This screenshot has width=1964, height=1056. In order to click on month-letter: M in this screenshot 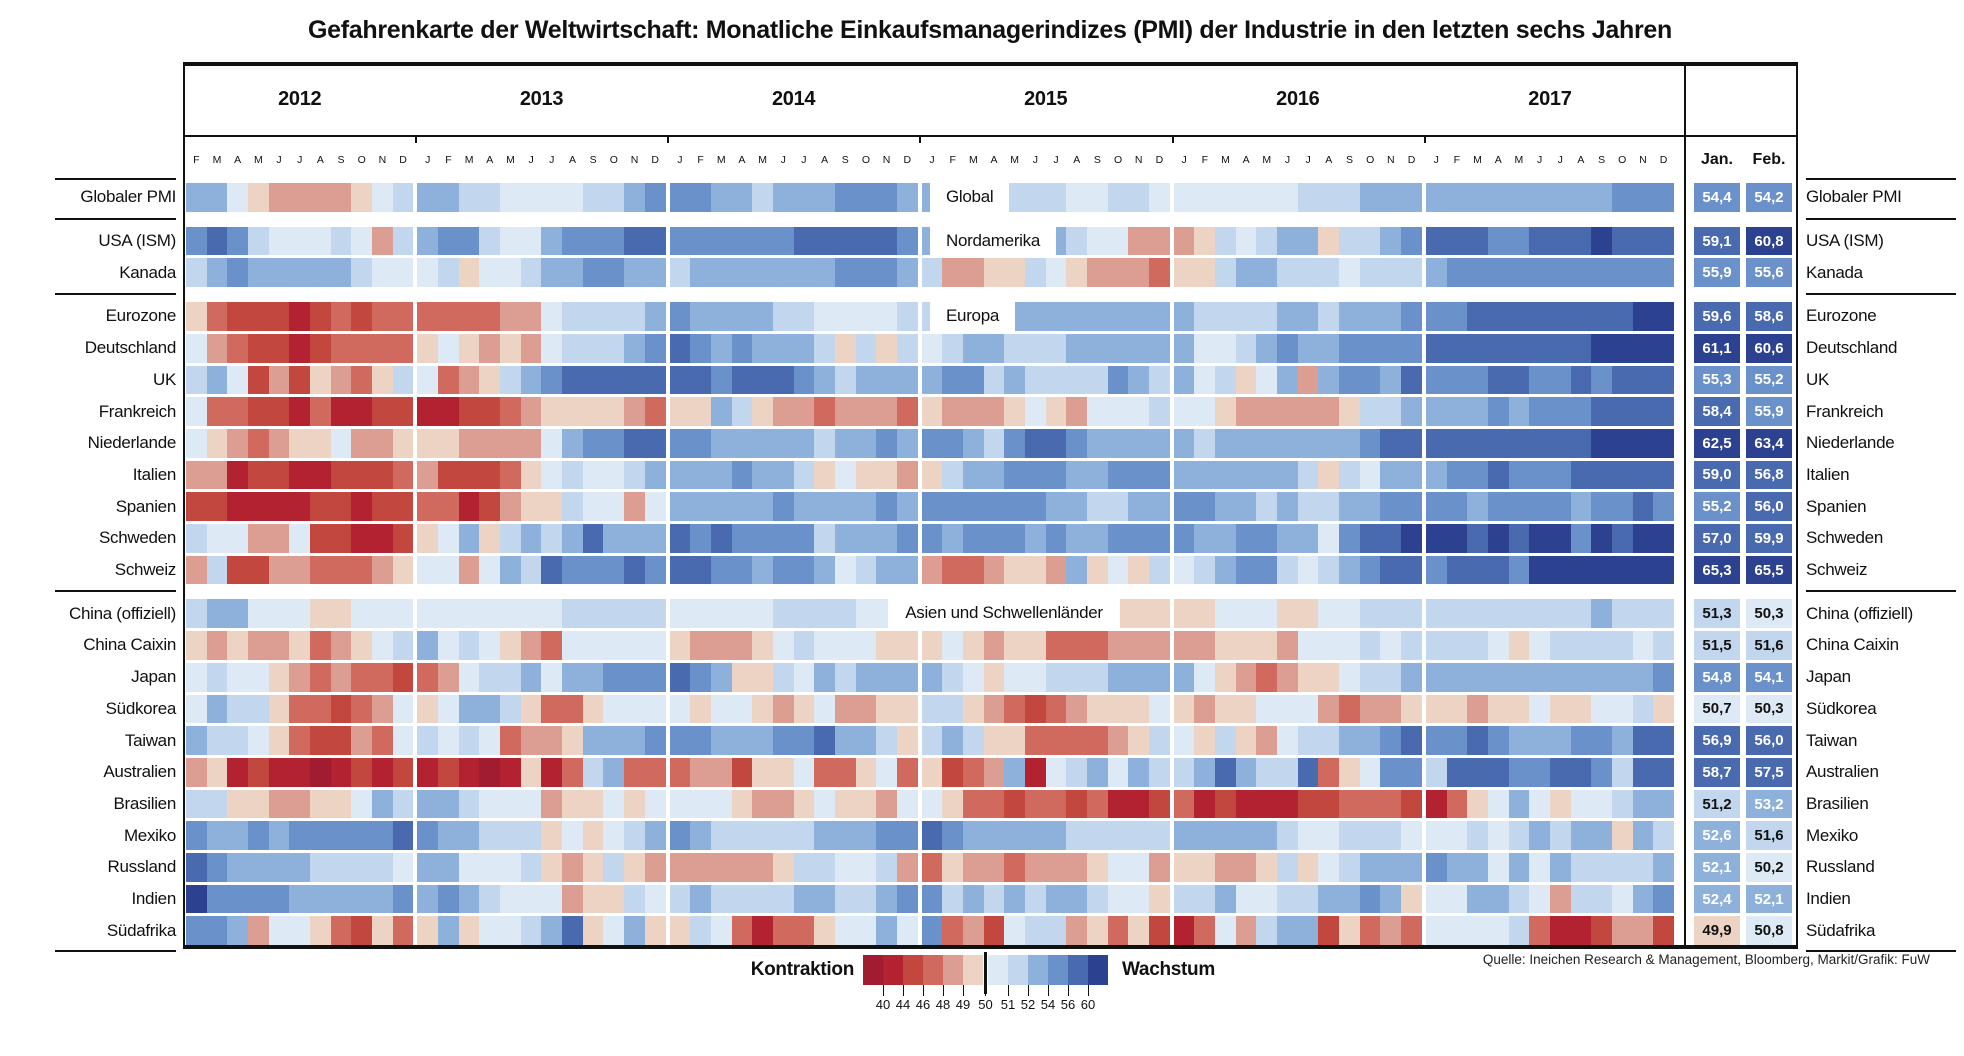, I will do `click(1225, 160)`.